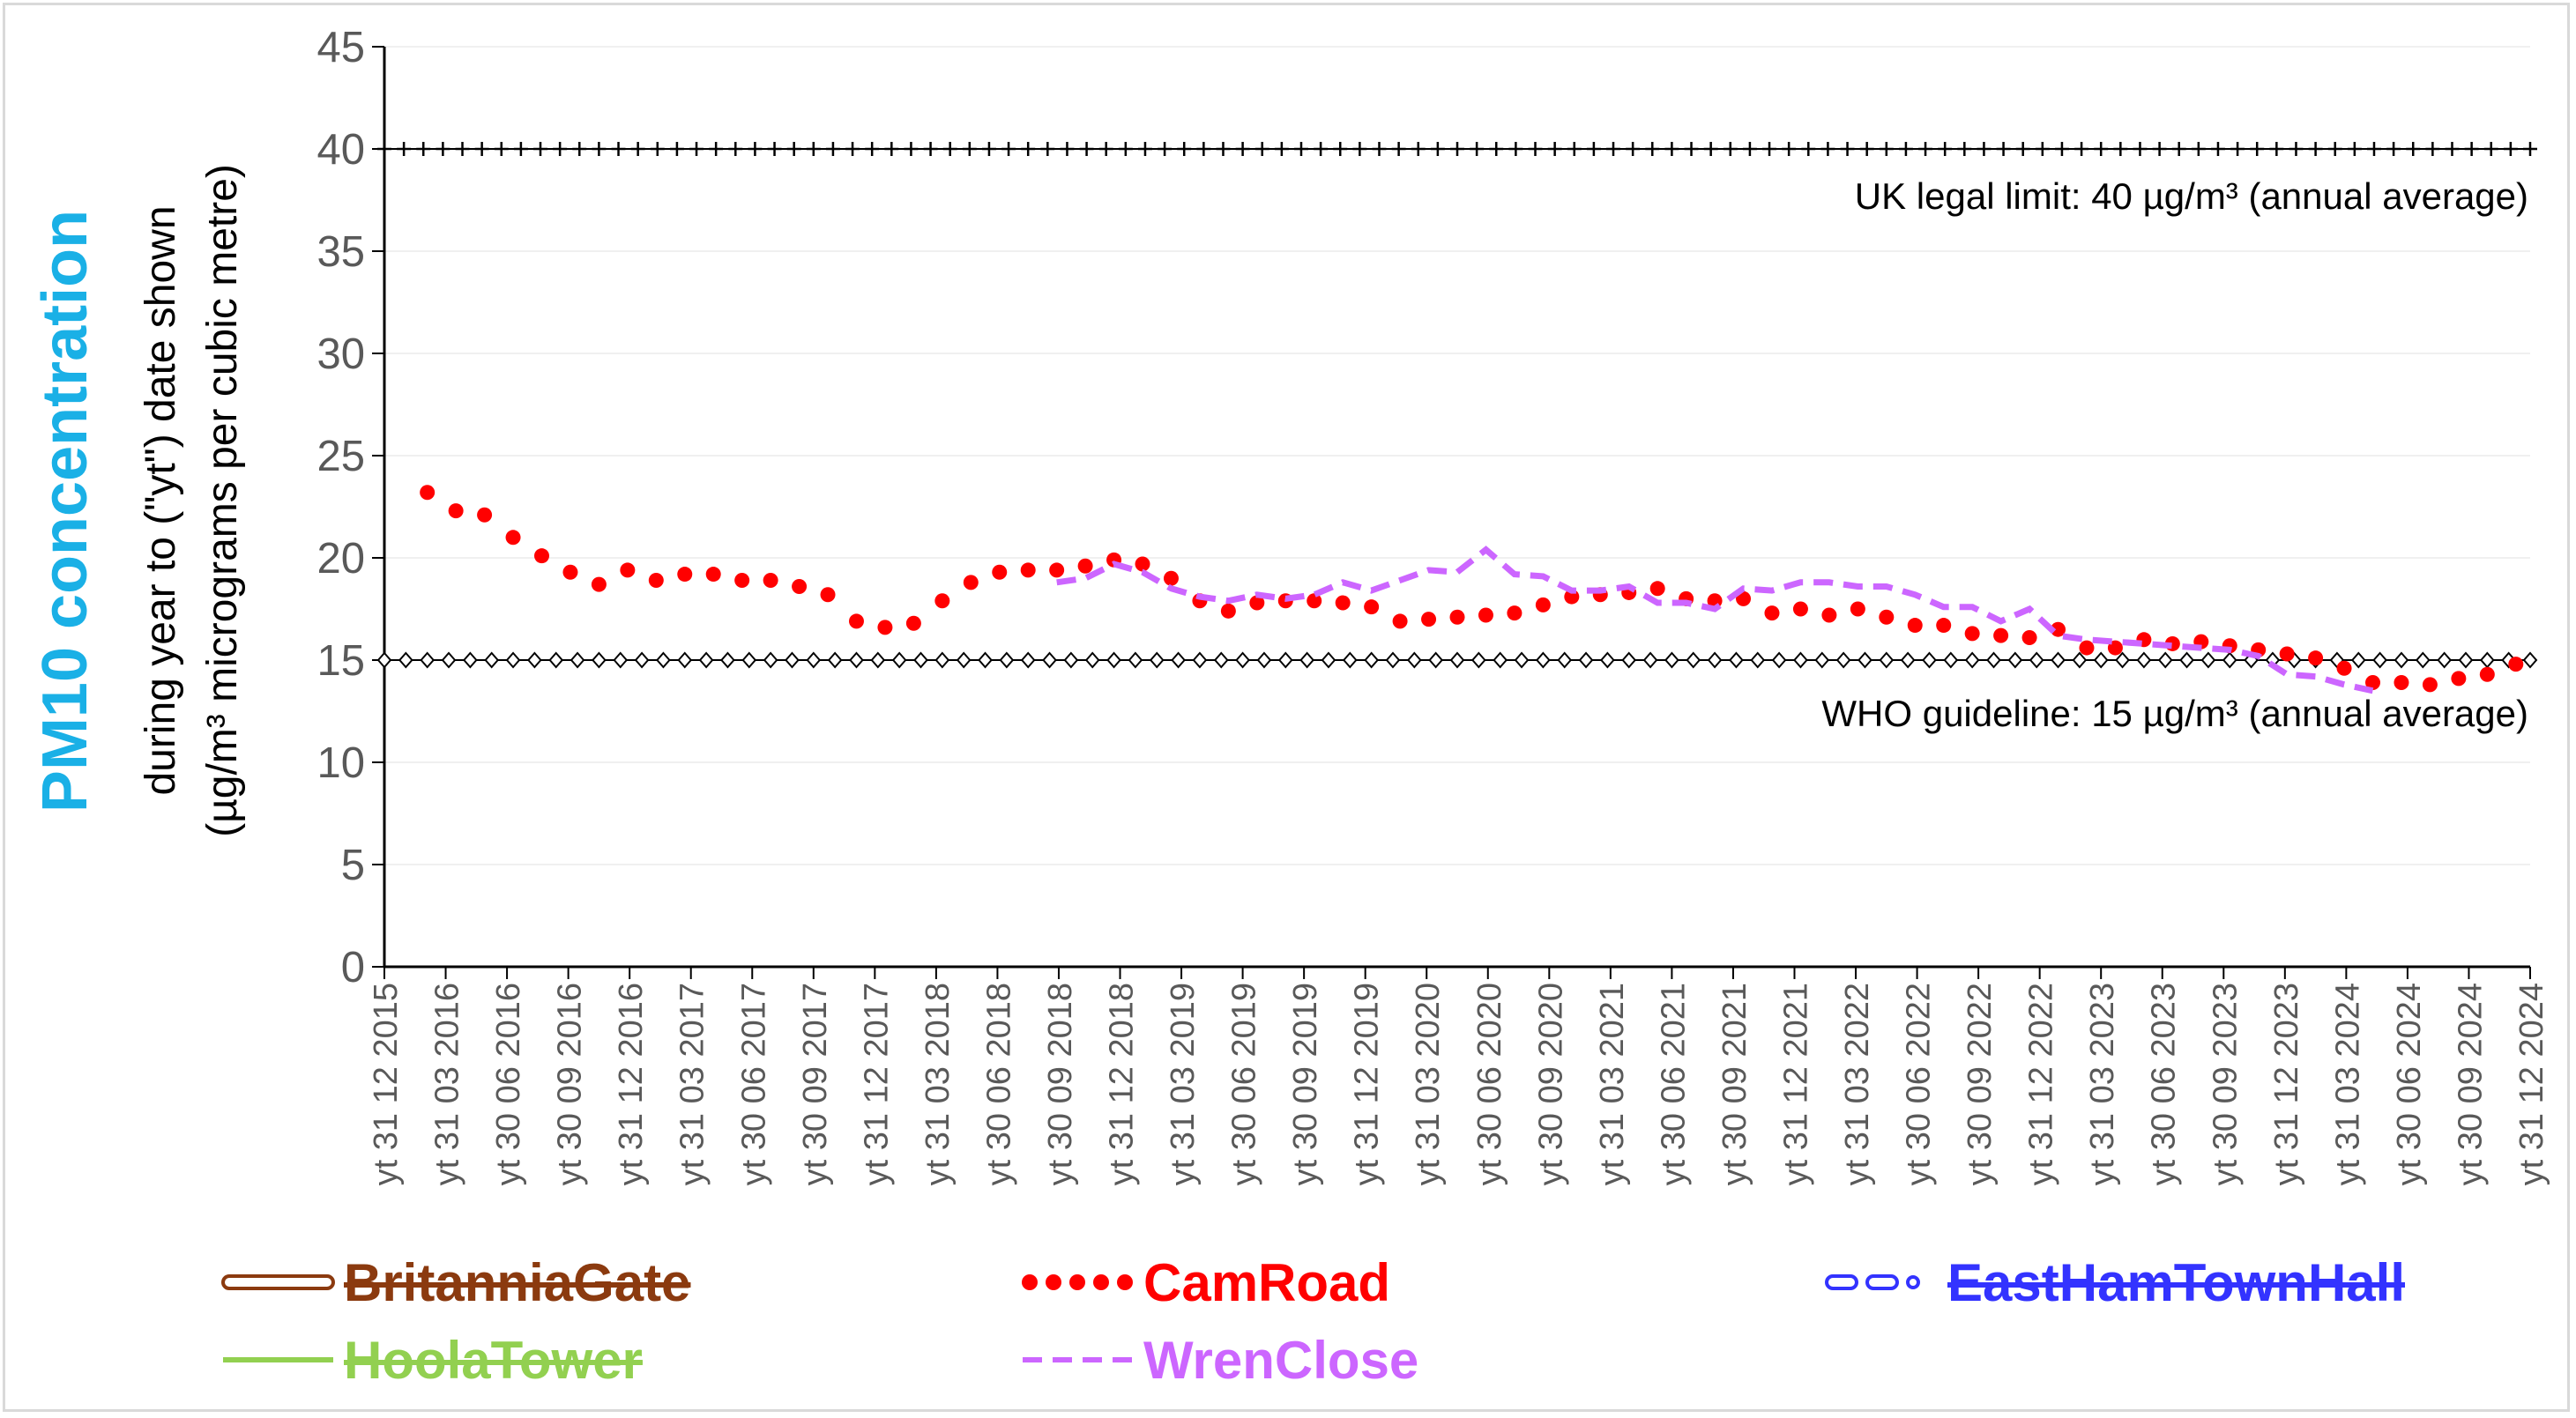 This screenshot has height=1418, width=2576. What do you see at coordinates (753, 1084) in the screenshot?
I see `x-tick-label: yt 30 06 2017` at bounding box center [753, 1084].